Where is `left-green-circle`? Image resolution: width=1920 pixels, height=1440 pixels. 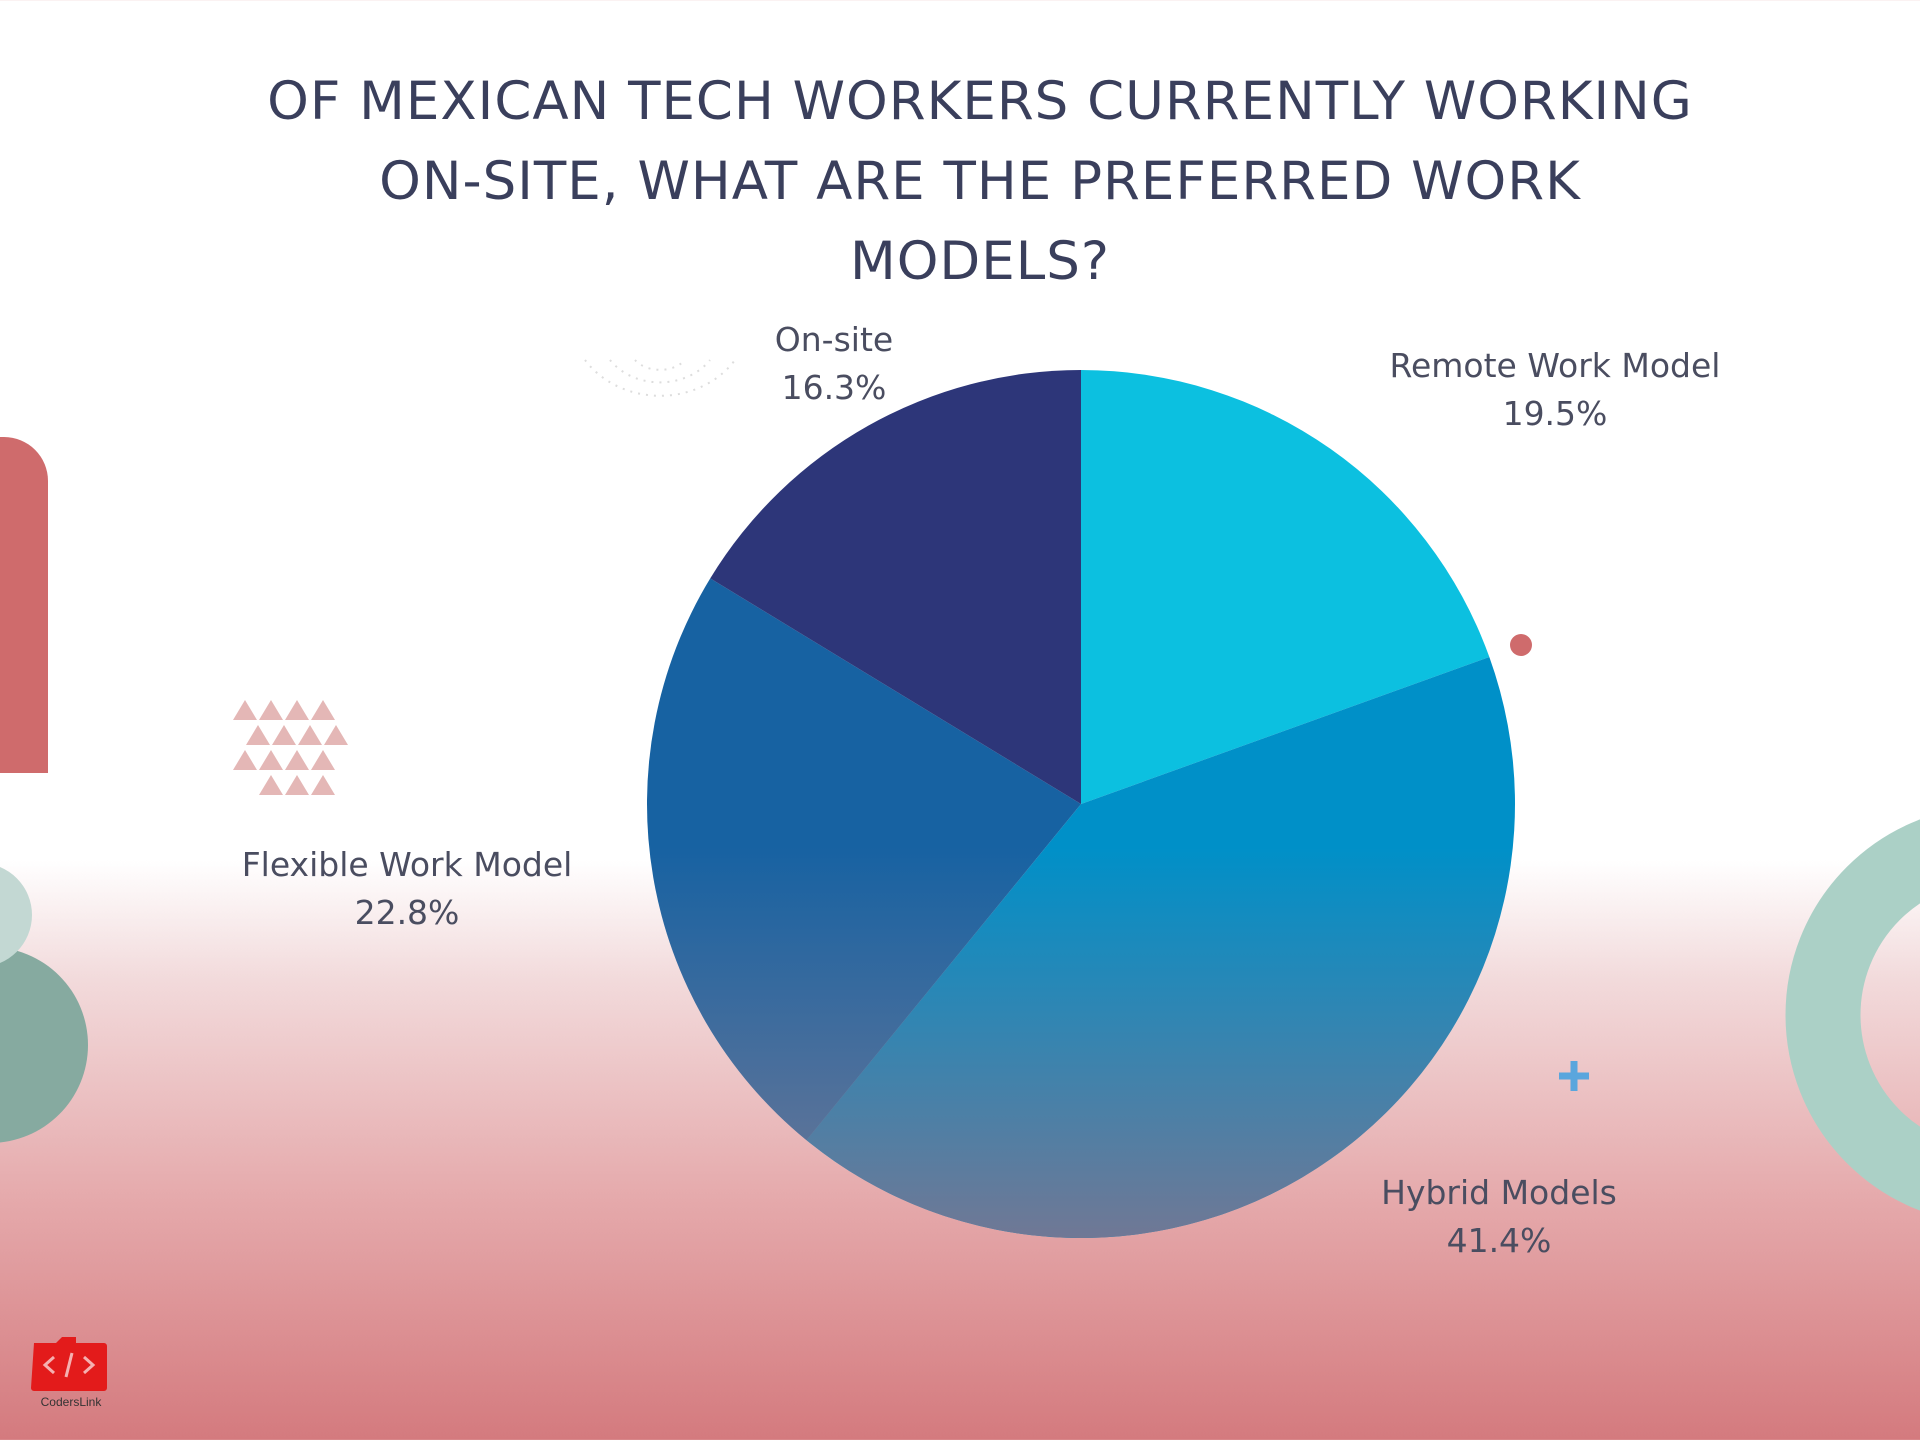
left-green-circle is located at coordinates (44, 1045).